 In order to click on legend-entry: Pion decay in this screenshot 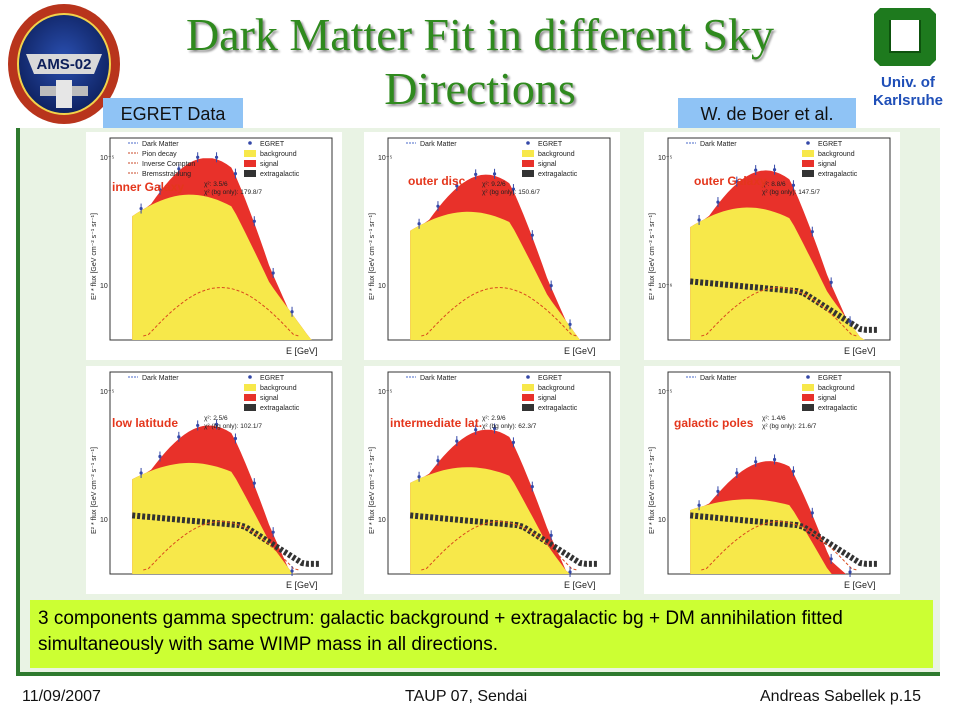, I will do `click(159, 154)`.